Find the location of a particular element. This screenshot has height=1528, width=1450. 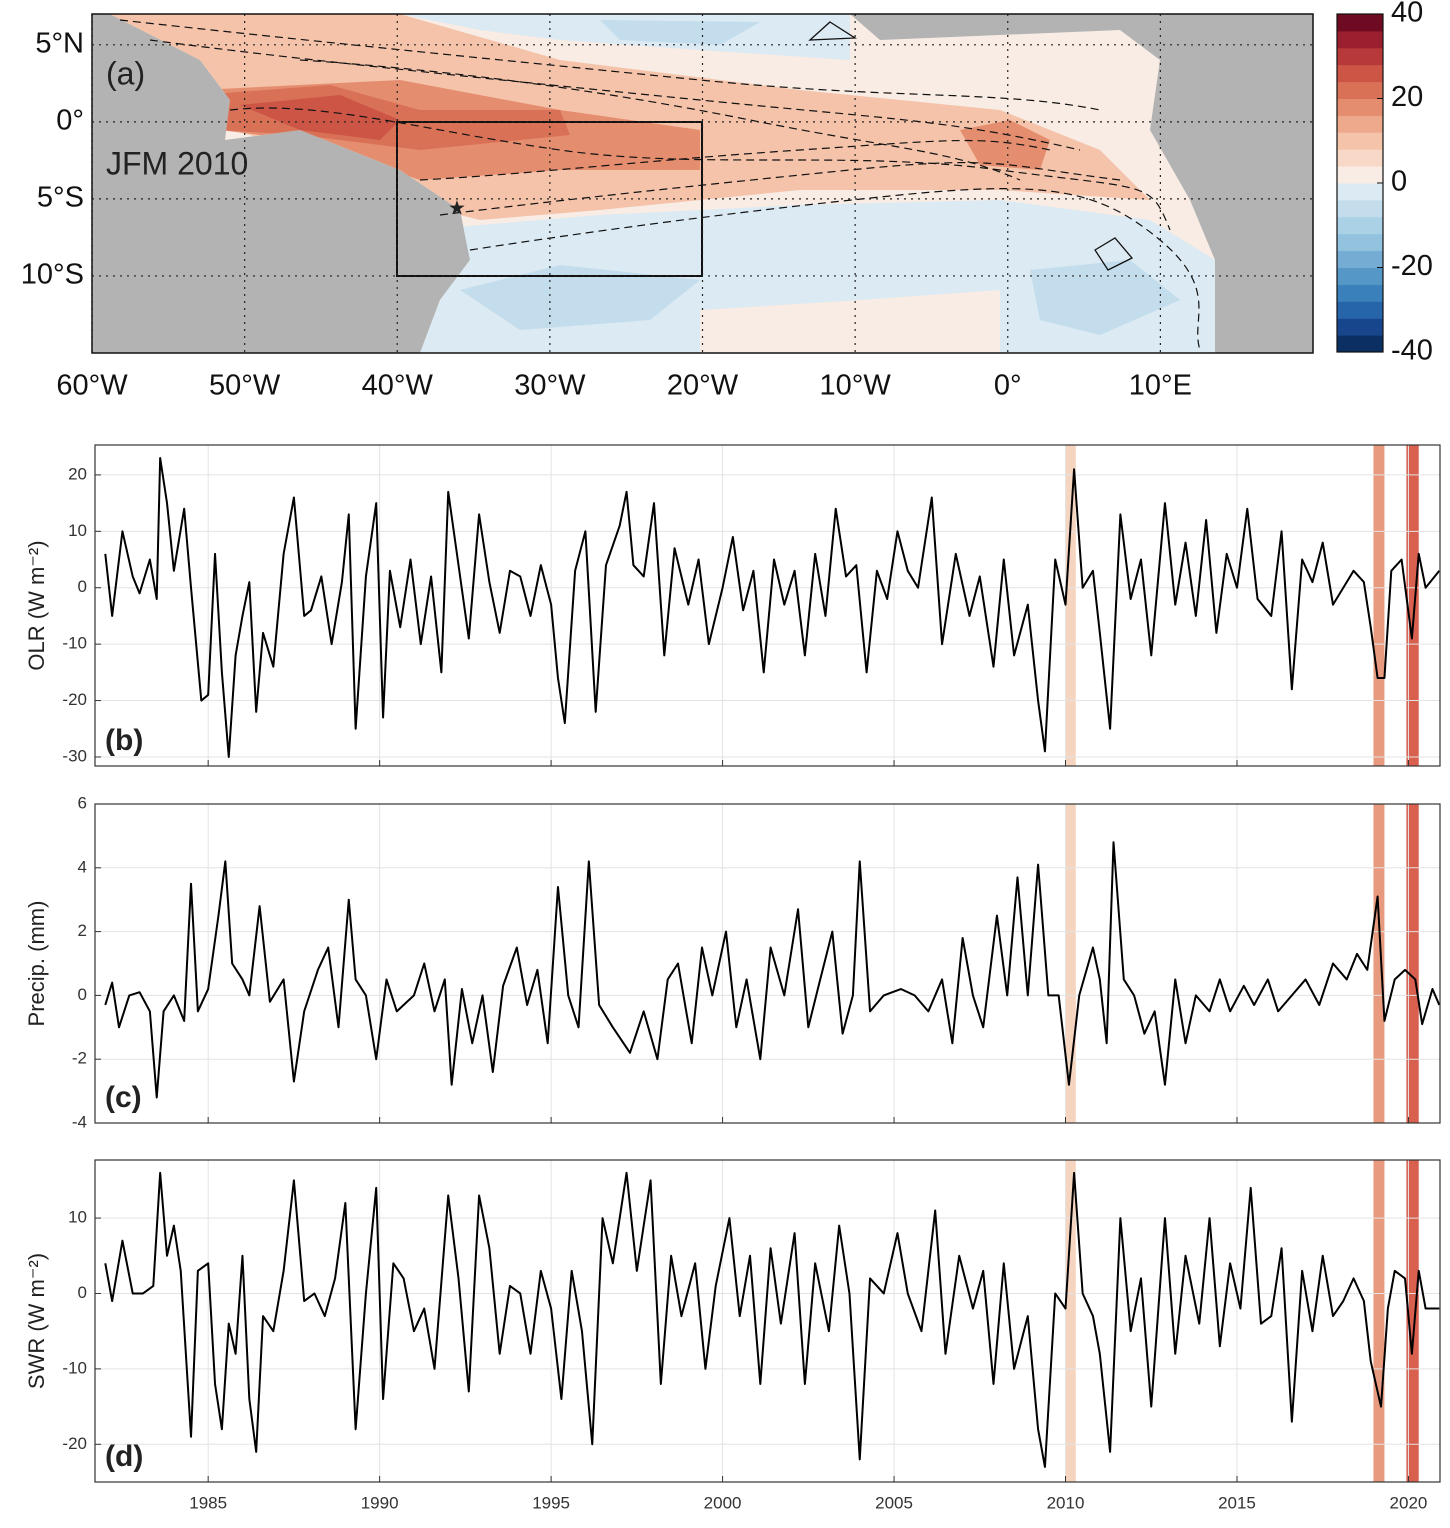

y-tick-label: 10°S is located at coordinates (52, 275).